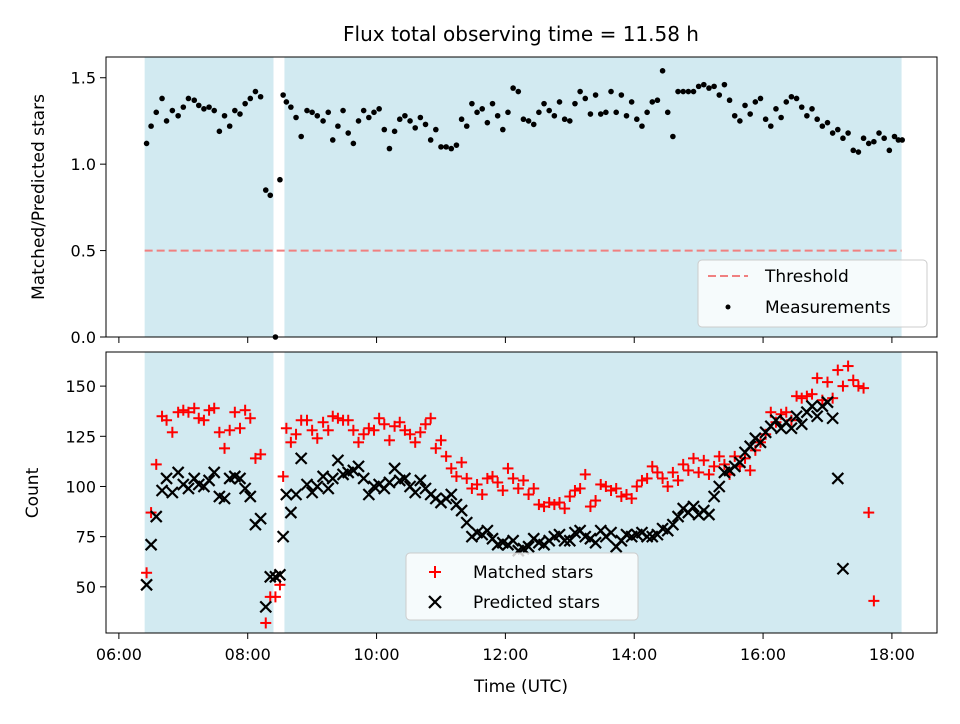 The width and height of the screenshot is (960, 724). Describe the element at coordinates (828, 308) in the screenshot. I see `legend-measurement-label: Measurements` at that location.